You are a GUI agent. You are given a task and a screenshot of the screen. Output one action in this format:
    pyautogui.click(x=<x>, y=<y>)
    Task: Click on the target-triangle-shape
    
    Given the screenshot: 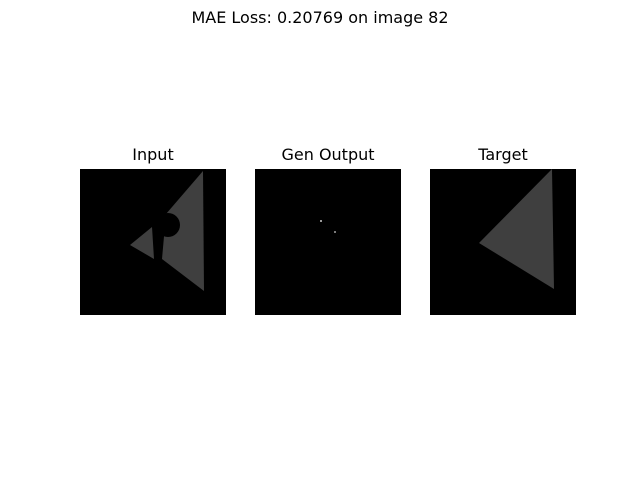 What is the action you would take?
    pyautogui.click(x=516, y=229)
    